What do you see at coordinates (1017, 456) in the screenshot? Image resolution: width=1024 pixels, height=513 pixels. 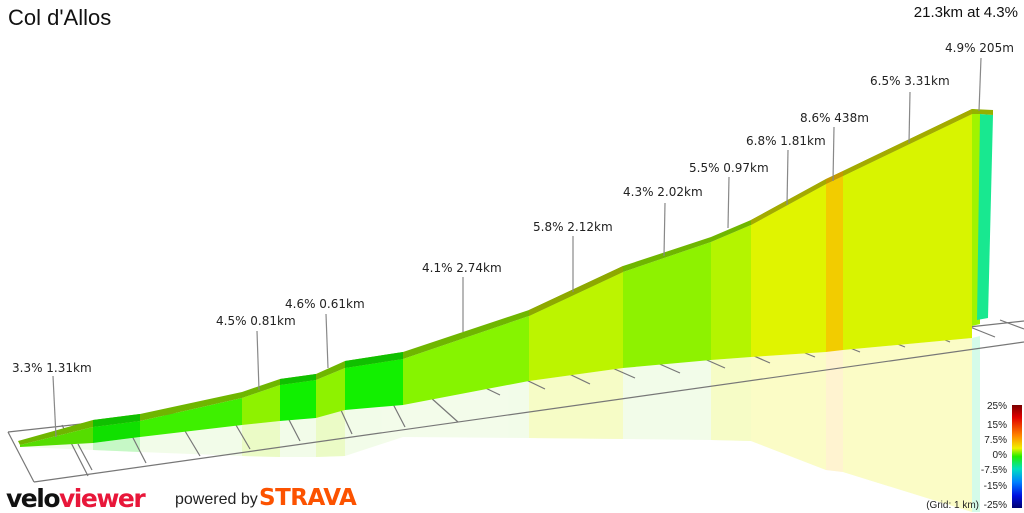 I see `gradient-color-bar` at bounding box center [1017, 456].